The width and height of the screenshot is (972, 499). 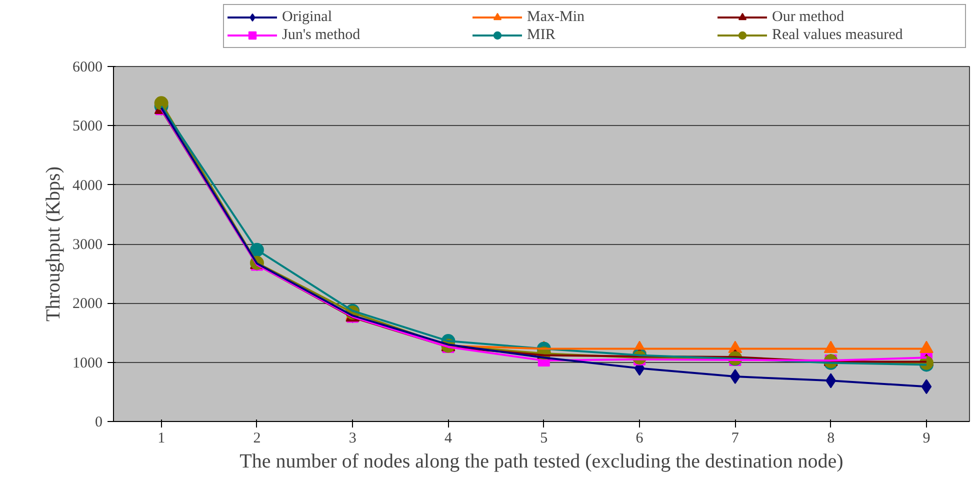 What do you see at coordinates (541, 35) in the screenshot?
I see `legend-label: MIR` at bounding box center [541, 35].